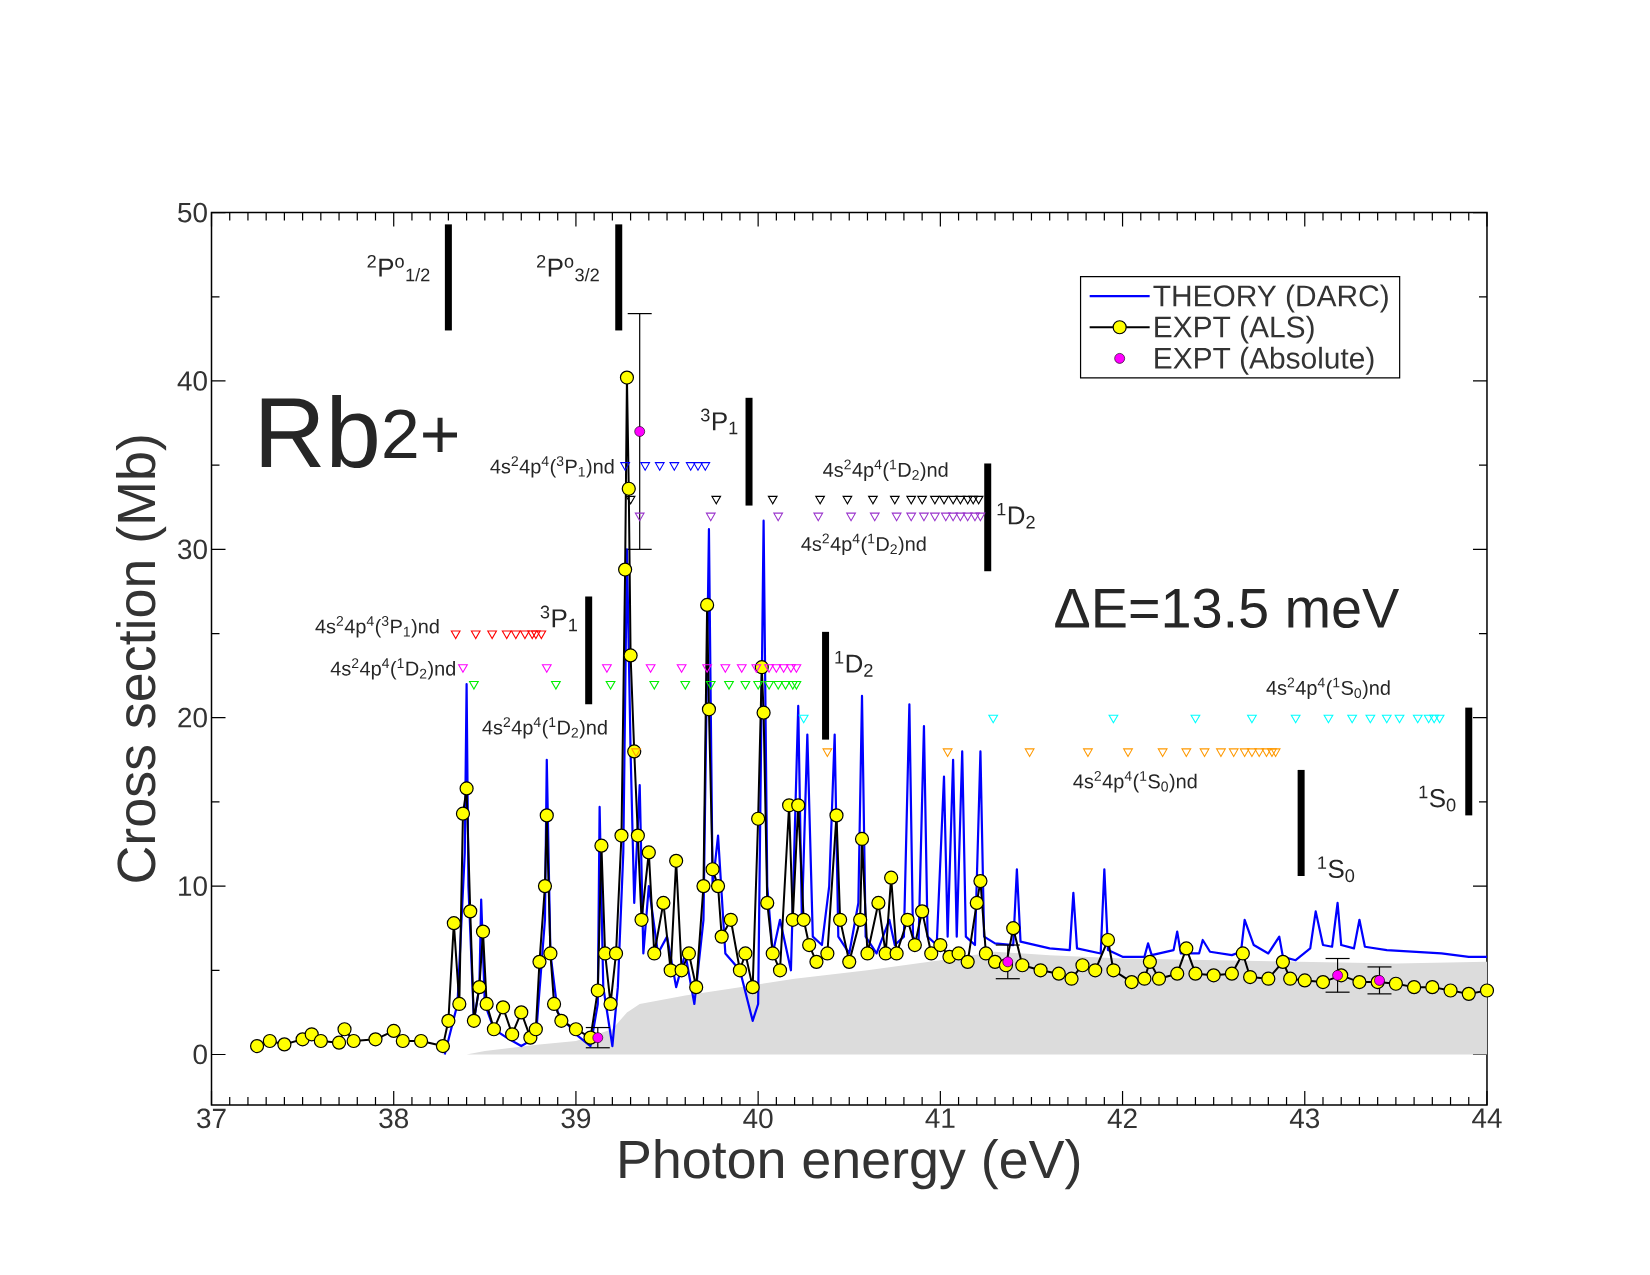 This screenshot has height=1275, width=1650. I want to click on y-tick-label: 40, so click(192, 381).